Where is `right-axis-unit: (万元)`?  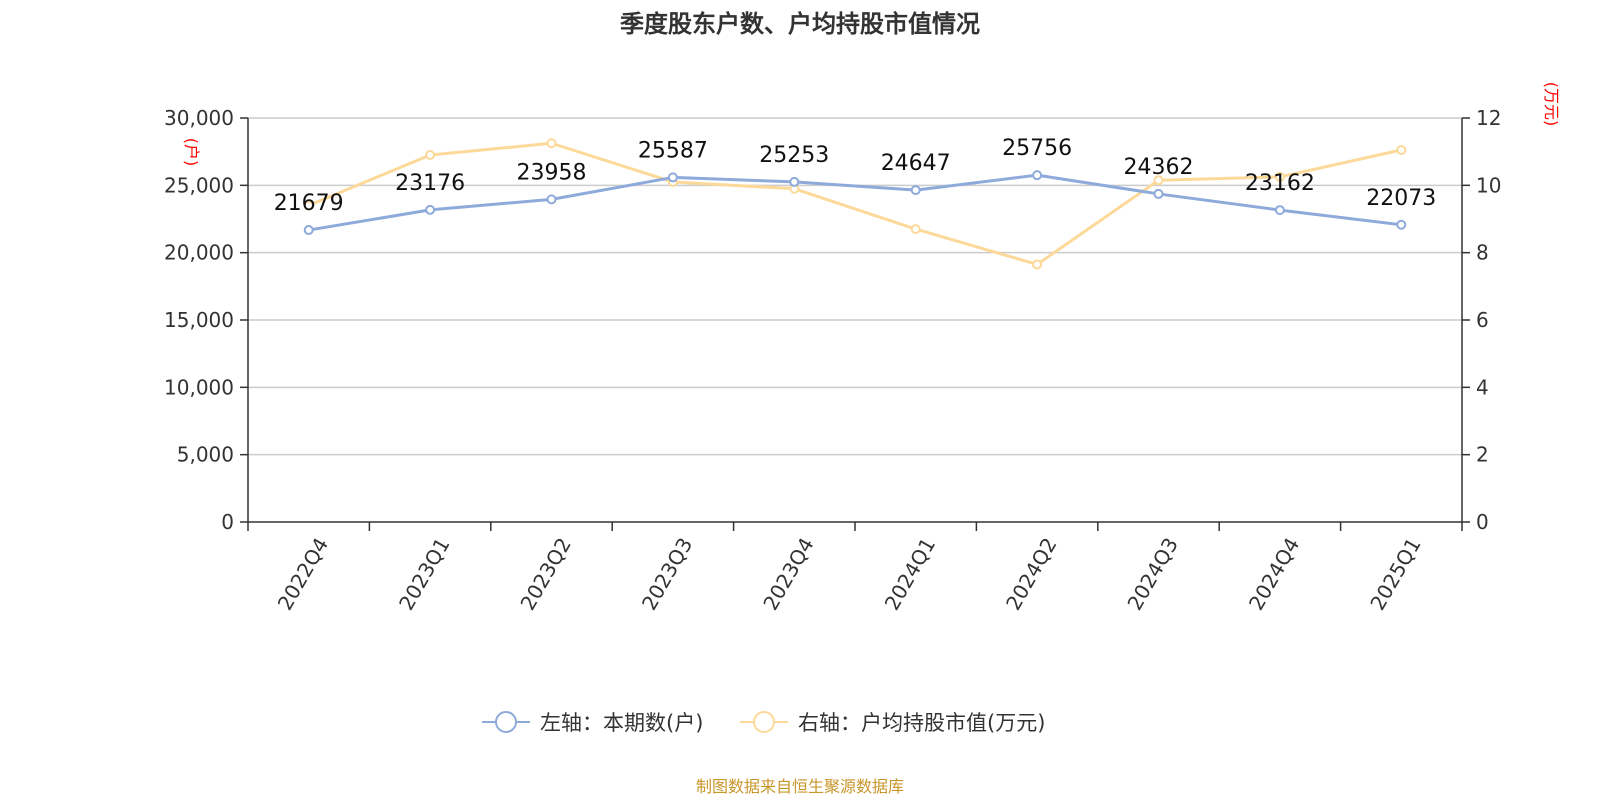
right-axis-unit: (万元) is located at coordinates (1551, 104).